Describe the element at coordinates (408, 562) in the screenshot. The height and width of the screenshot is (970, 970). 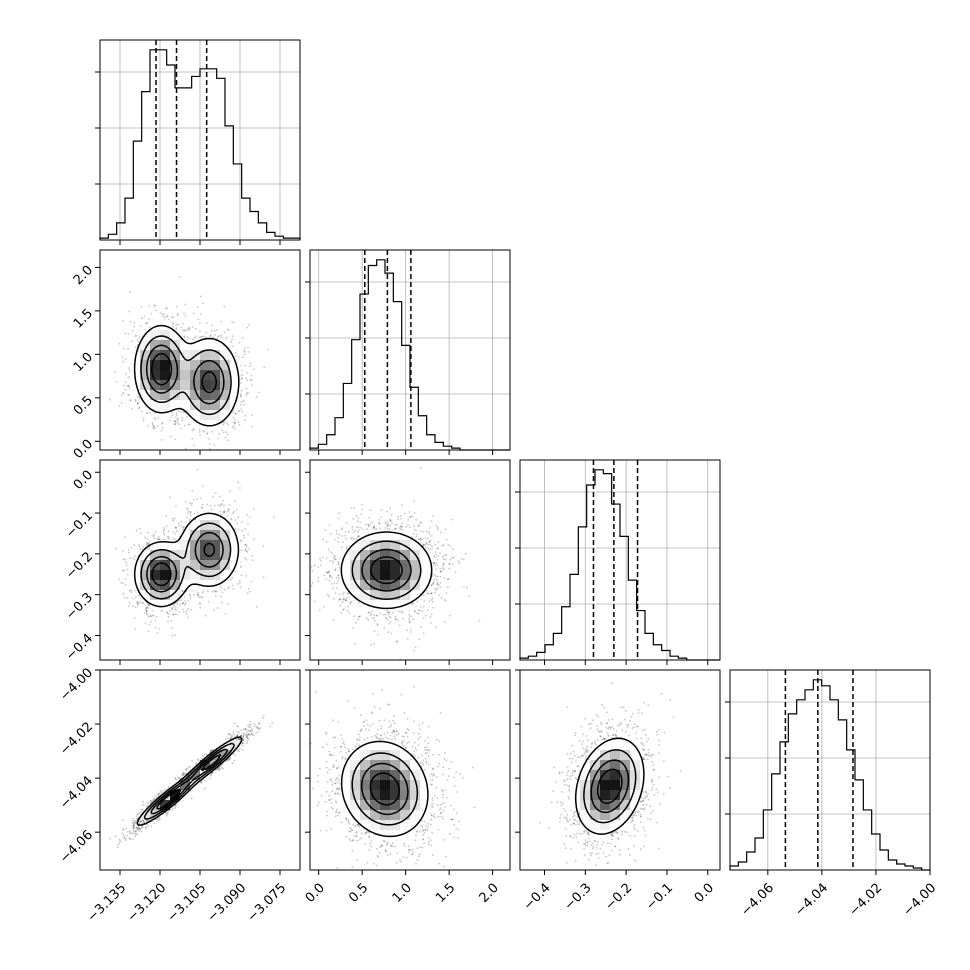
I see `density-panel-r3-c2` at that location.